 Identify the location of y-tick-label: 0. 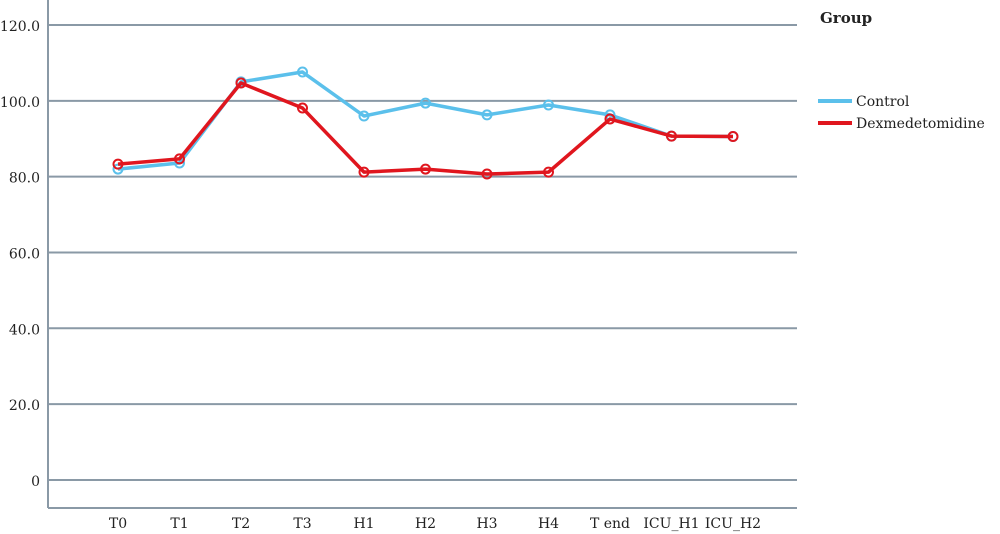
(35, 482).